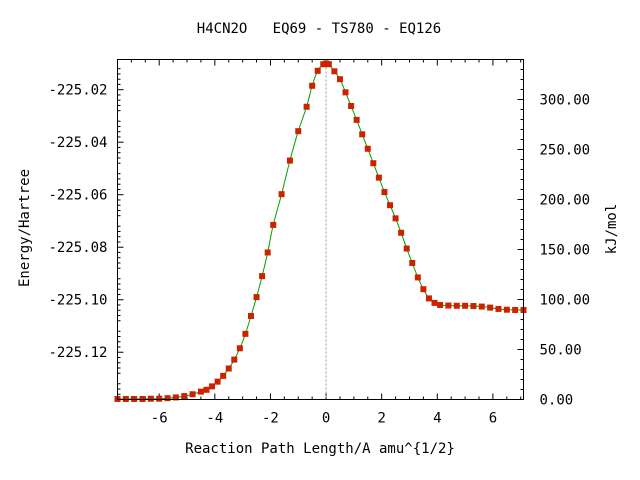  I want to click on x-tick-label: 2, so click(381, 419).